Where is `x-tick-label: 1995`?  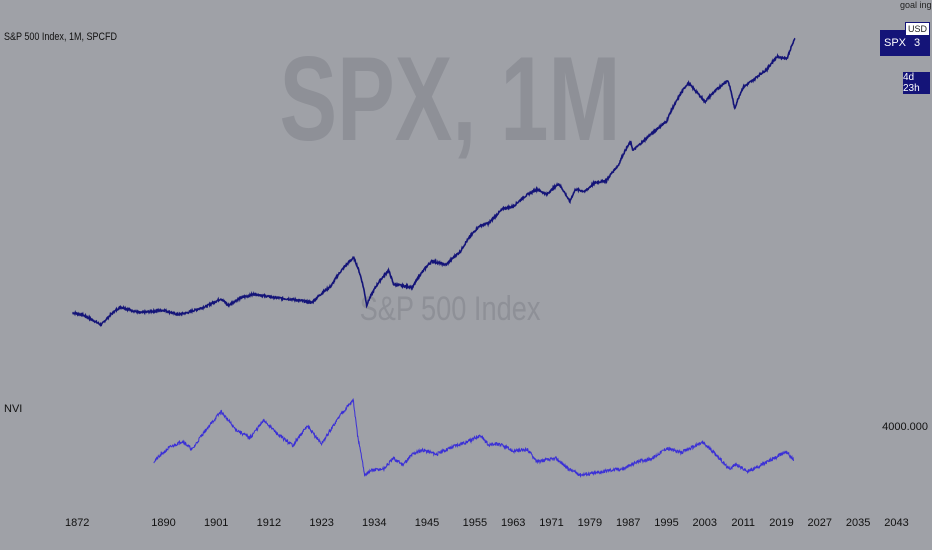
x-tick-label: 1995 is located at coordinates (666, 523).